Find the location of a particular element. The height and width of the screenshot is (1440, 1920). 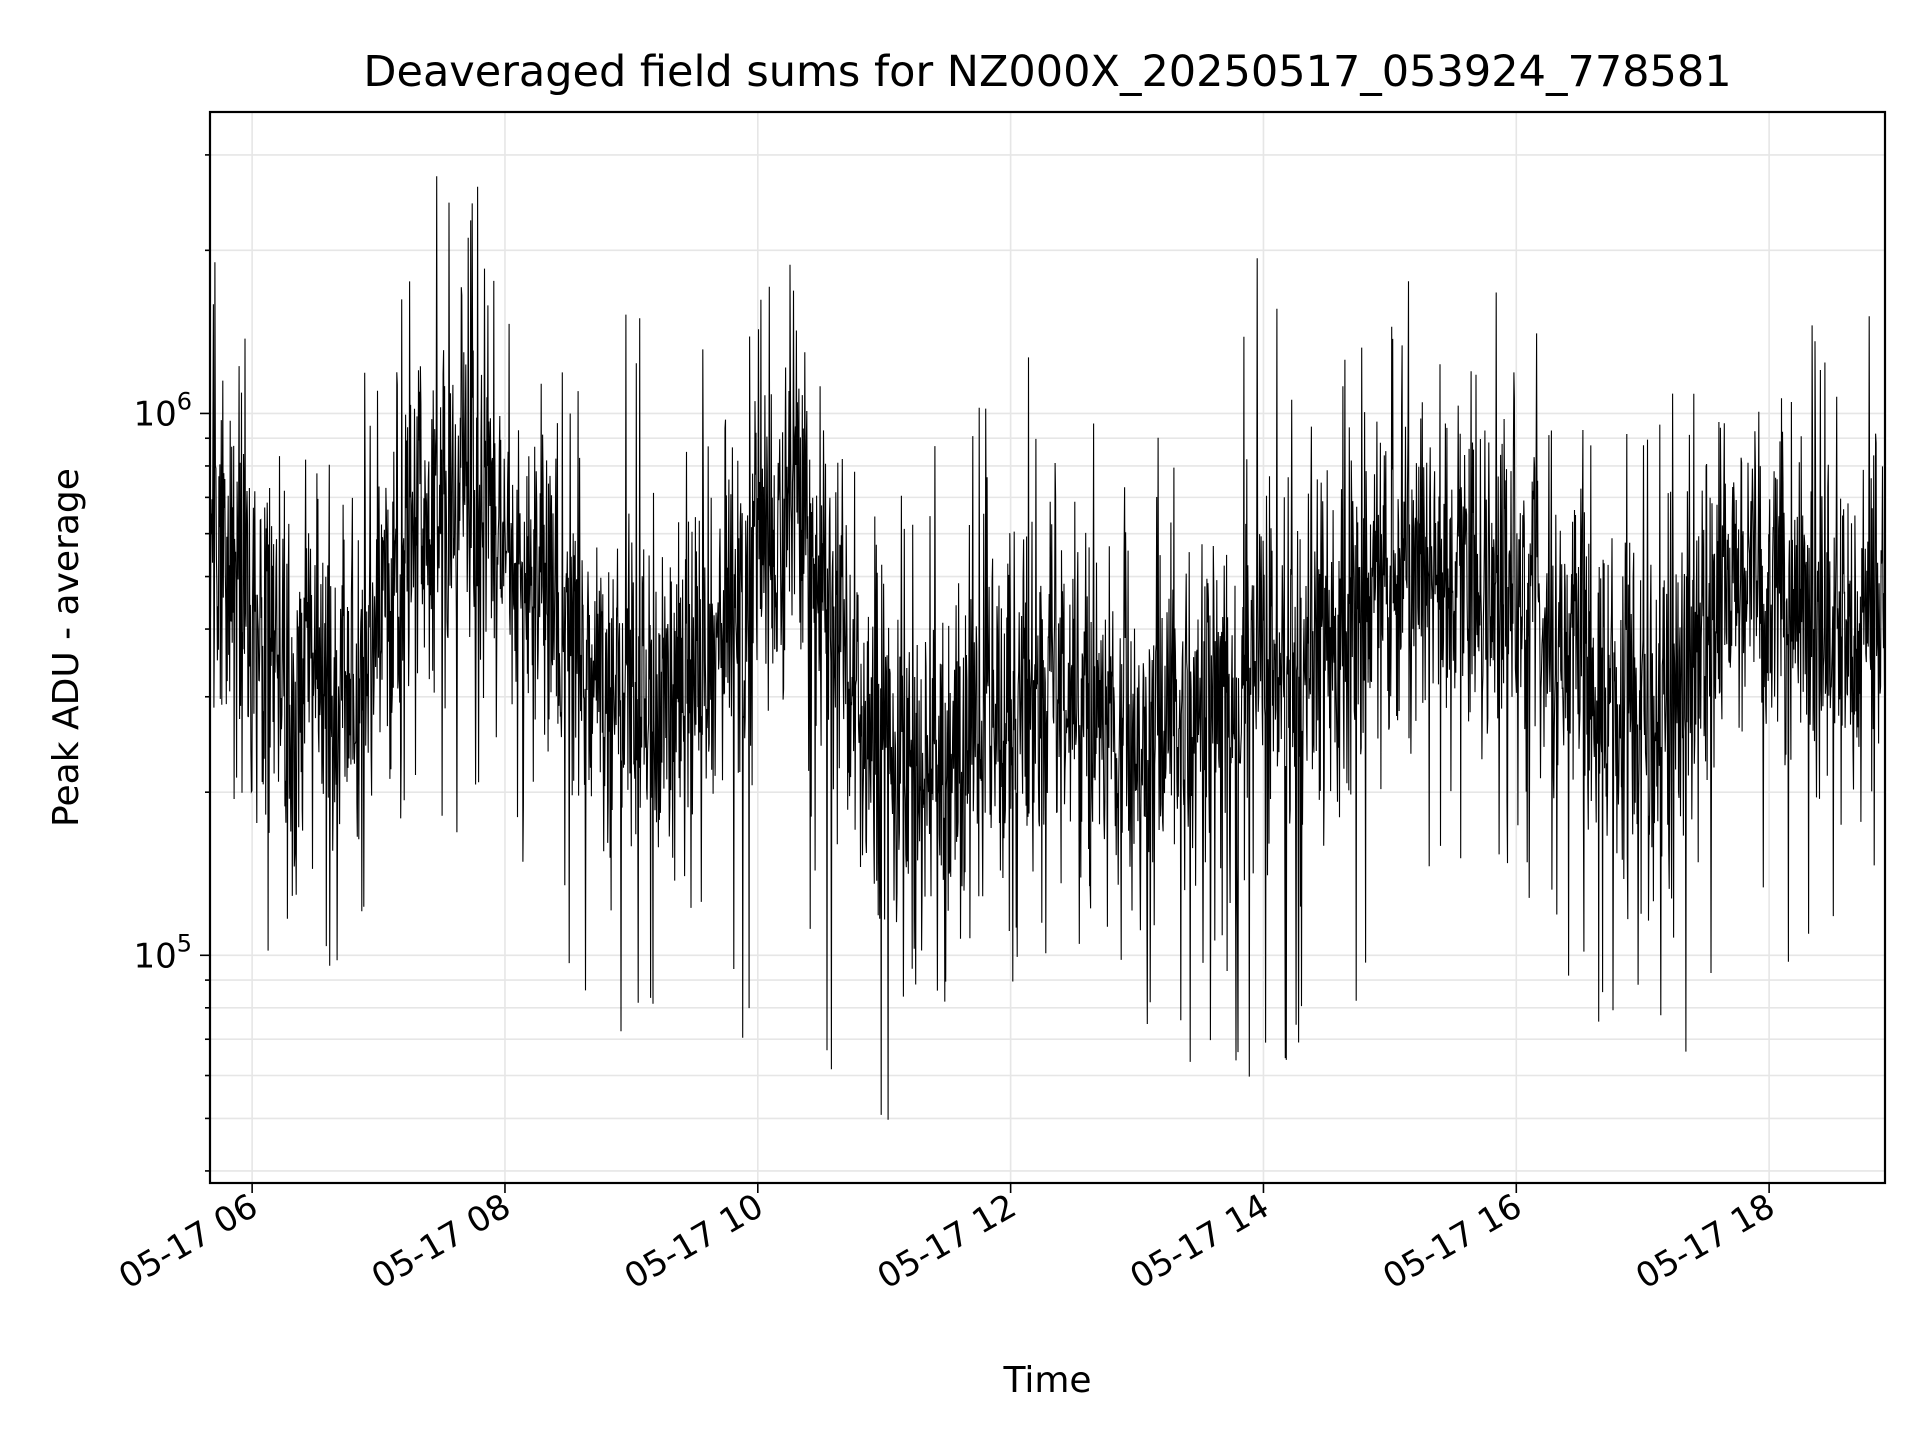

y-tick-label: 10⁶ is located at coordinates (162, 410).